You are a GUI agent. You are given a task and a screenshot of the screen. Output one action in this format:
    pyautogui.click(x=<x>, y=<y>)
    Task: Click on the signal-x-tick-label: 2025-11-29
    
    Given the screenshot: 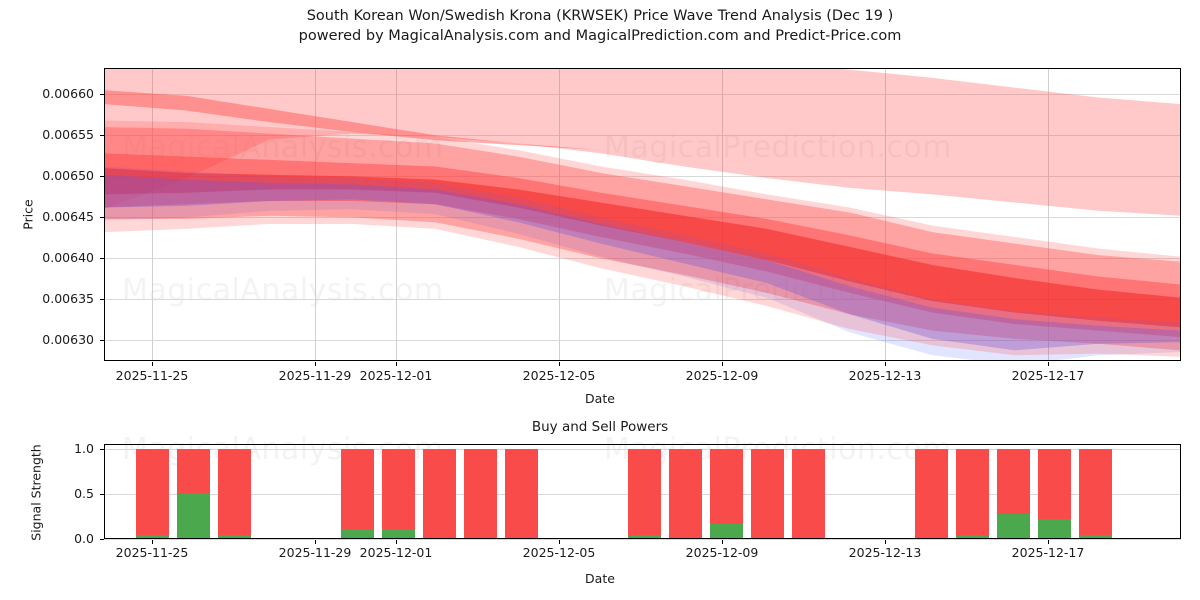 What is the action you would take?
    pyautogui.click(x=315, y=552)
    